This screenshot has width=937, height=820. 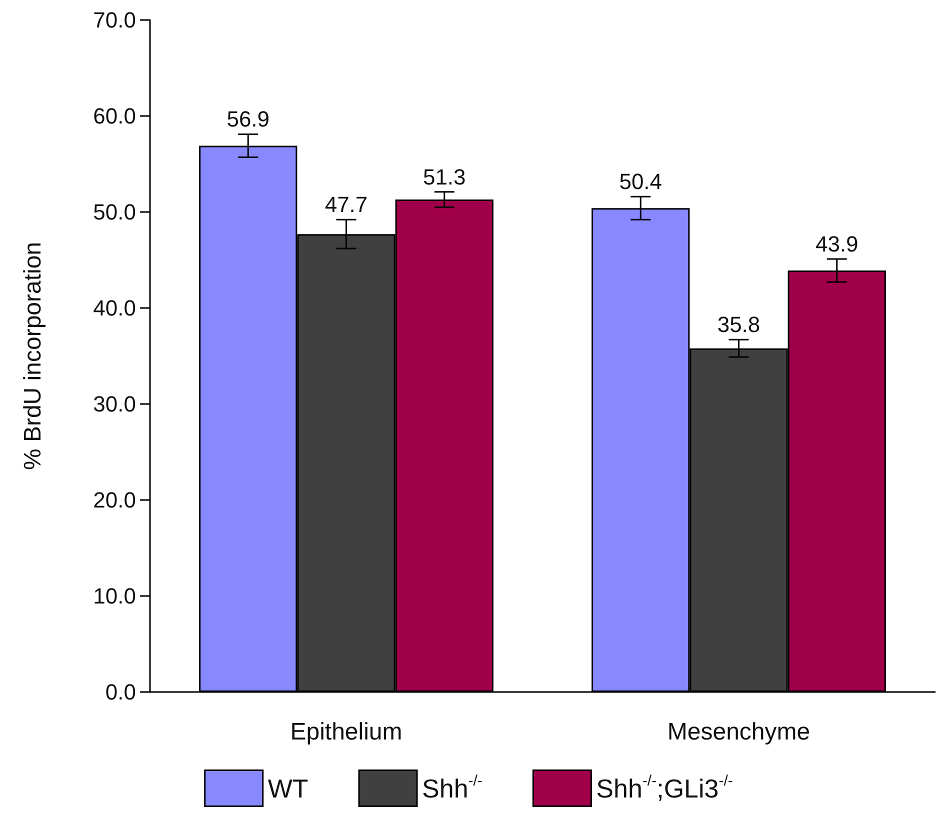 What do you see at coordinates (346, 205) in the screenshot?
I see `data-label: 47.7` at bounding box center [346, 205].